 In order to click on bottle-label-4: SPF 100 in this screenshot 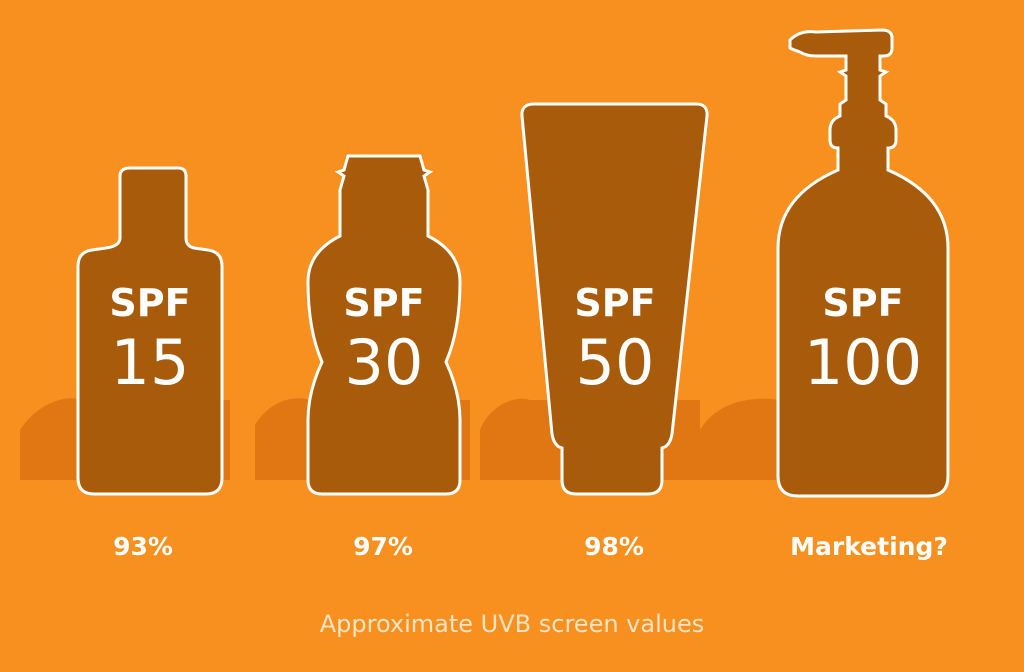, I will do `click(863, 340)`.